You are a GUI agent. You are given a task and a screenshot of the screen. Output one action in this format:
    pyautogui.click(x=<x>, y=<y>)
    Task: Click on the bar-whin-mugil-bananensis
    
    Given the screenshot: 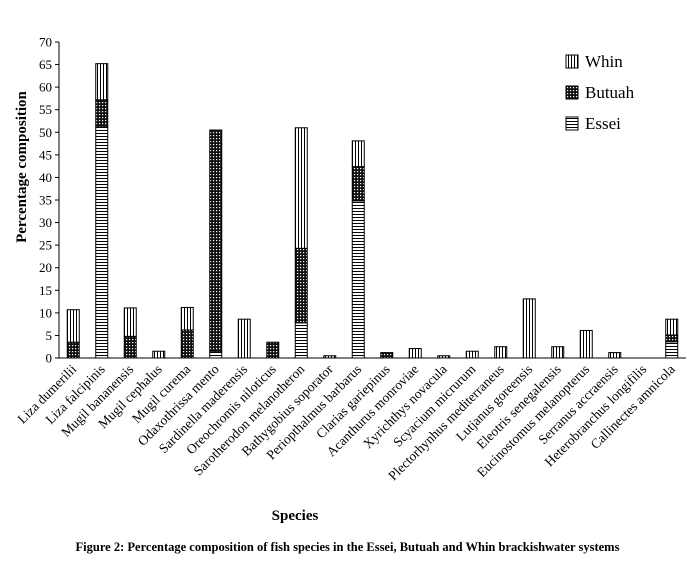 What is the action you would take?
    pyautogui.click(x=130, y=322)
    